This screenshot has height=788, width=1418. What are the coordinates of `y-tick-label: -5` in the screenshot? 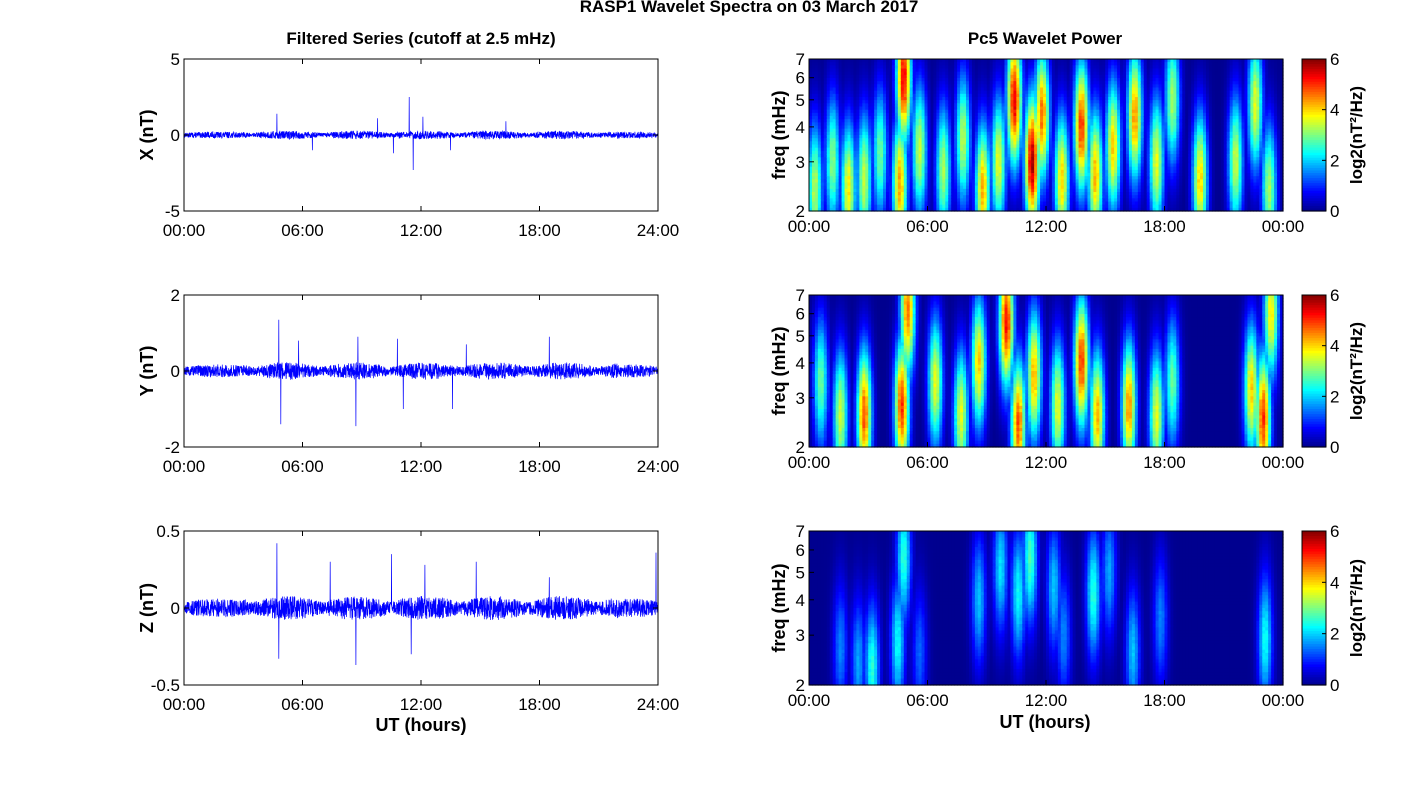 It's located at (172, 211).